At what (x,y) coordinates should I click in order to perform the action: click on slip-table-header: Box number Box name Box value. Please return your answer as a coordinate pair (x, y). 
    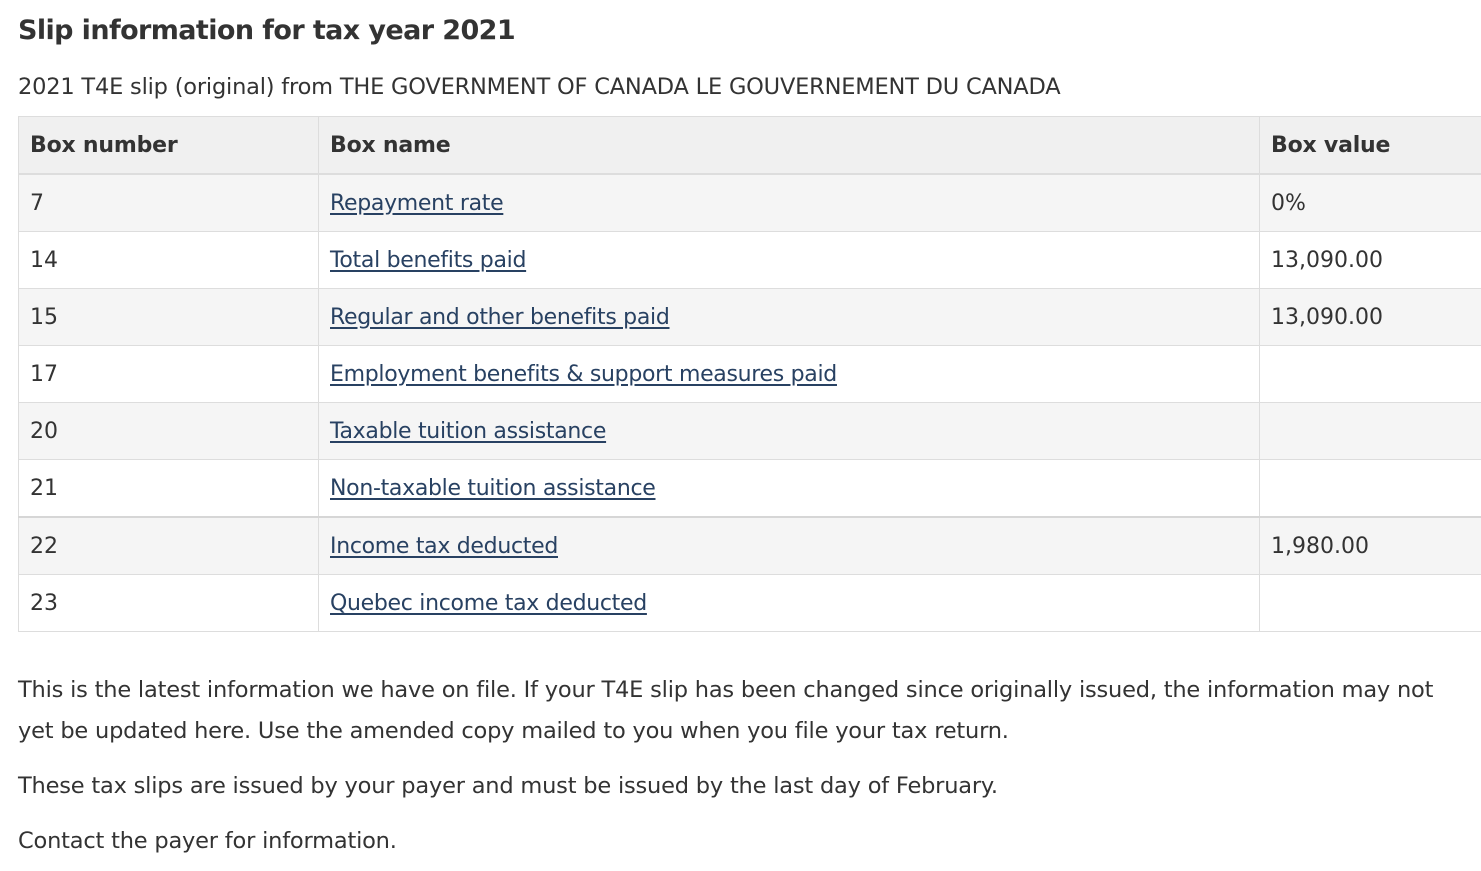
    Looking at the image, I should click on (749, 145).